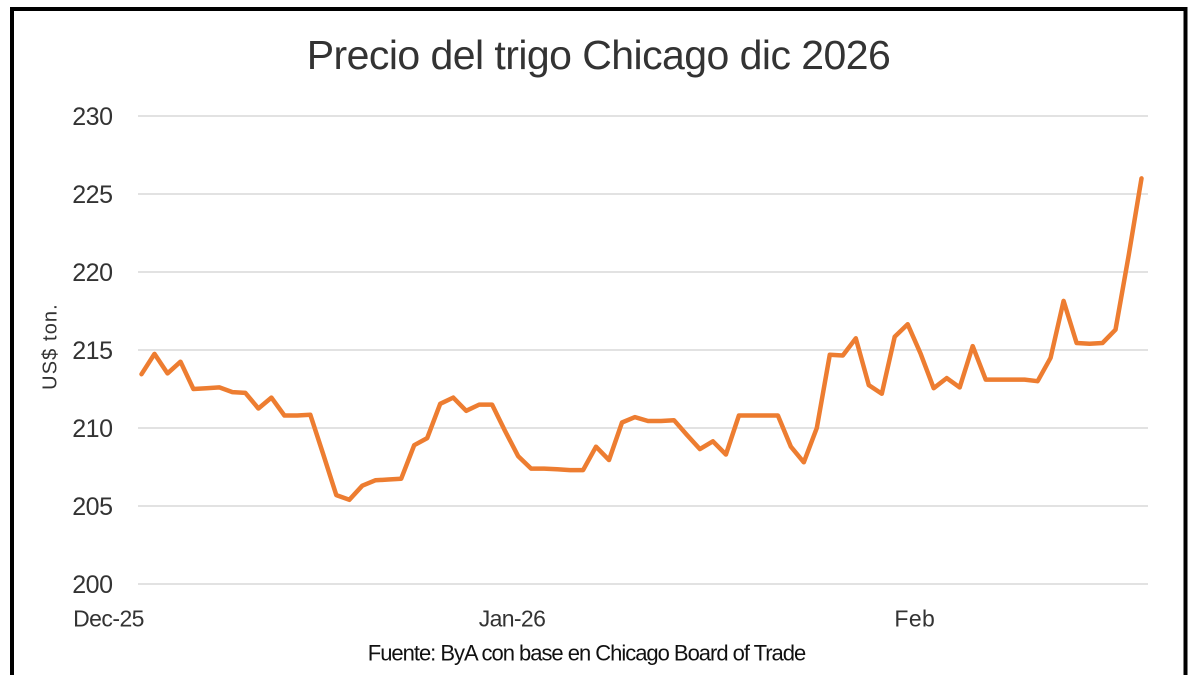 The image size is (1200, 675). I want to click on svg-text: 215, so click(92, 351).